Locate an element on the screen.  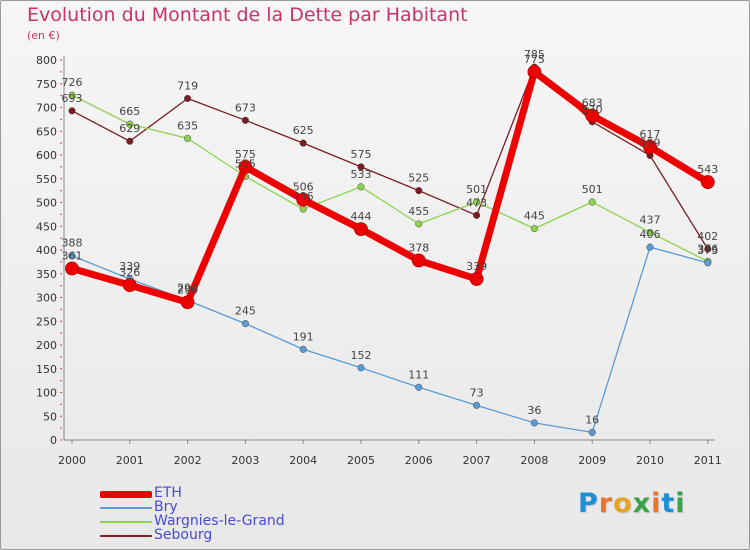
data-label: 670 is located at coordinates (592, 109).